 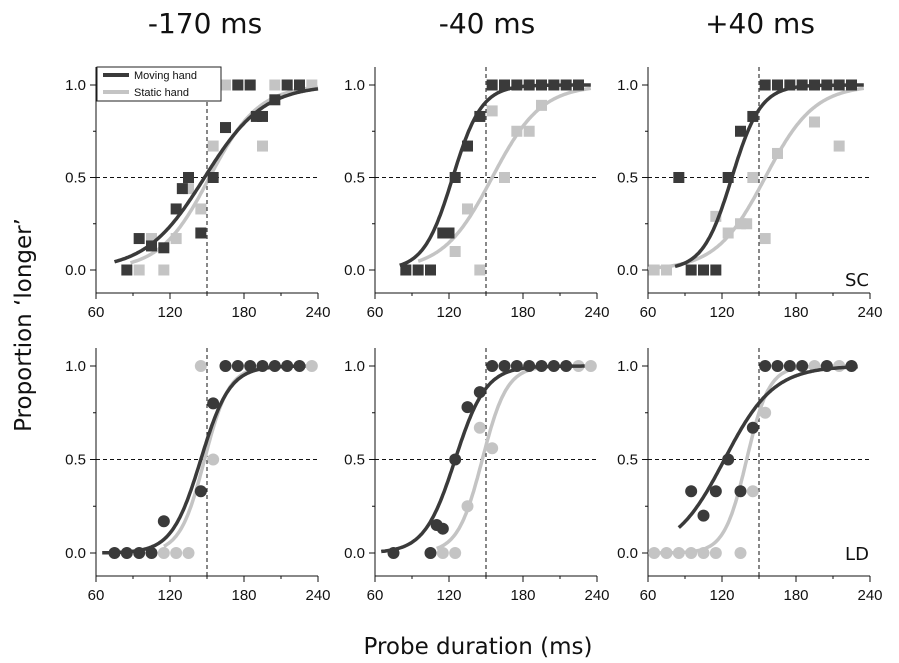 I want to click on legend-static-label: Static hand, so click(x=161, y=93).